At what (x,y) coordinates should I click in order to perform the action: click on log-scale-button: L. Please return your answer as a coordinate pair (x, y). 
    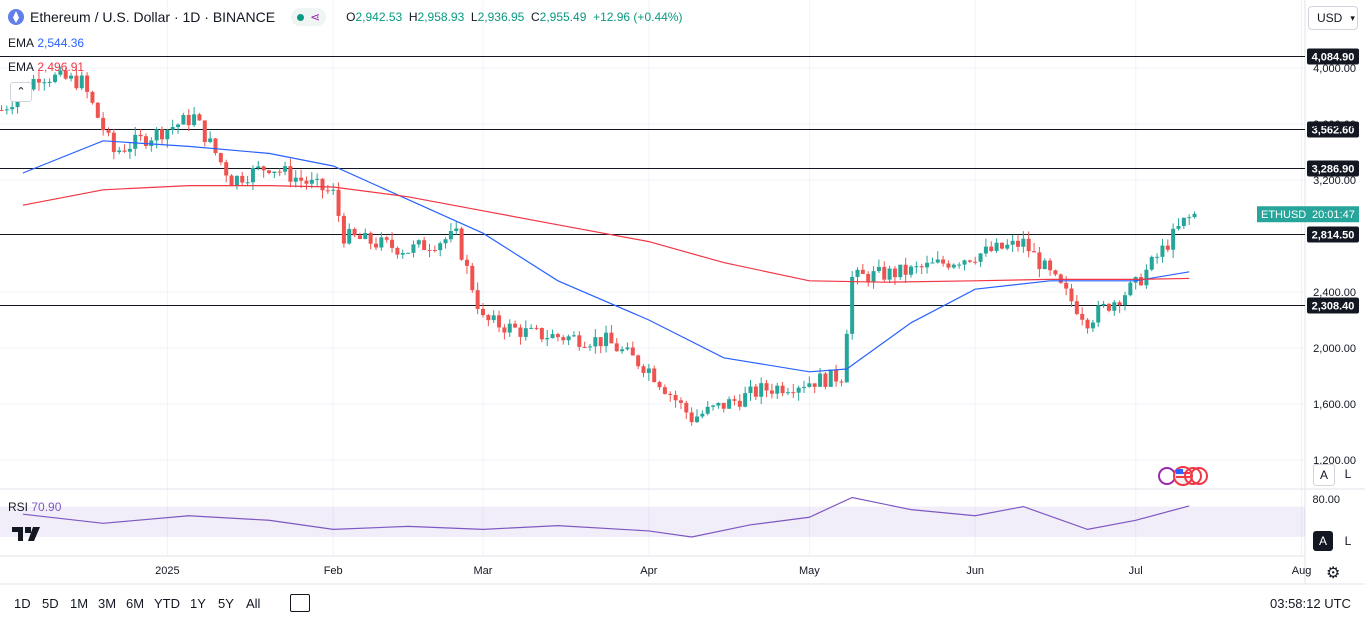
    Looking at the image, I should click on (1348, 474).